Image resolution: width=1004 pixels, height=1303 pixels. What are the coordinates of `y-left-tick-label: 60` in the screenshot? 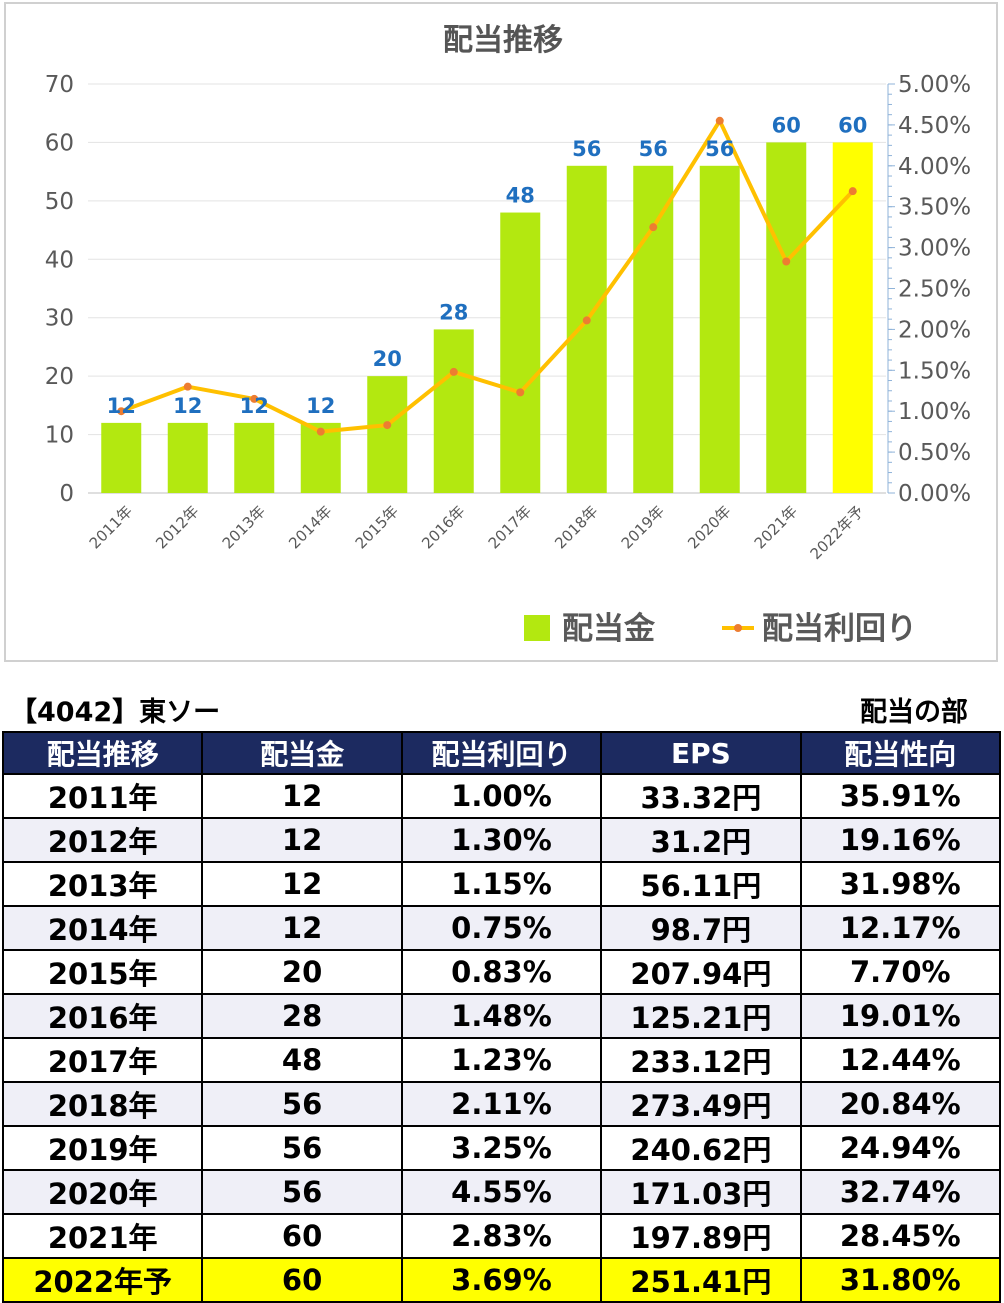 It's located at (59, 143).